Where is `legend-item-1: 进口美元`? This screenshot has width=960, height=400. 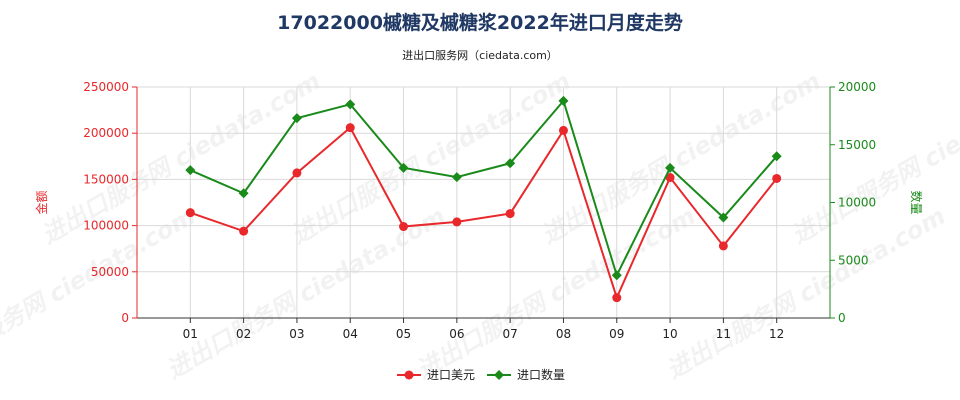
legend-item-1: 进口美元 is located at coordinates (436, 375).